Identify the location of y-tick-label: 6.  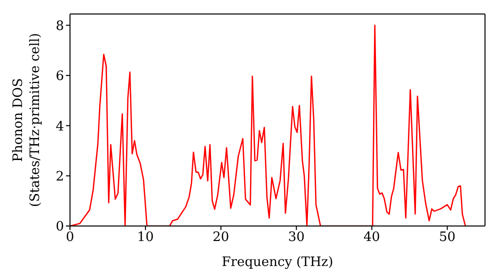
(60, 76).